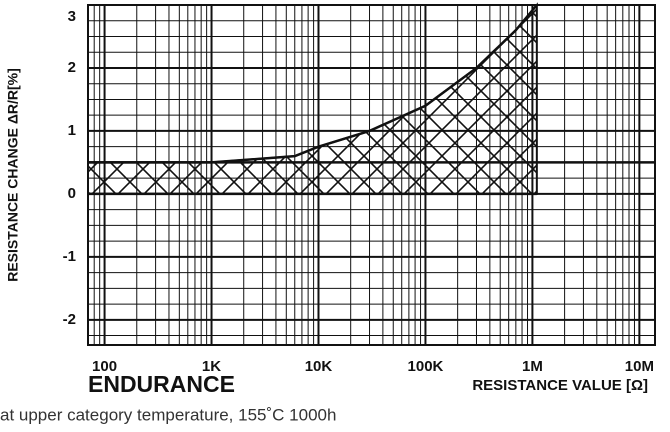 Image resolution: width=670 pixels, height=432 pixels. Describe the element at coordinates (532, 366) in the screenshot. I see `x-tick-label: 1M` at that location.